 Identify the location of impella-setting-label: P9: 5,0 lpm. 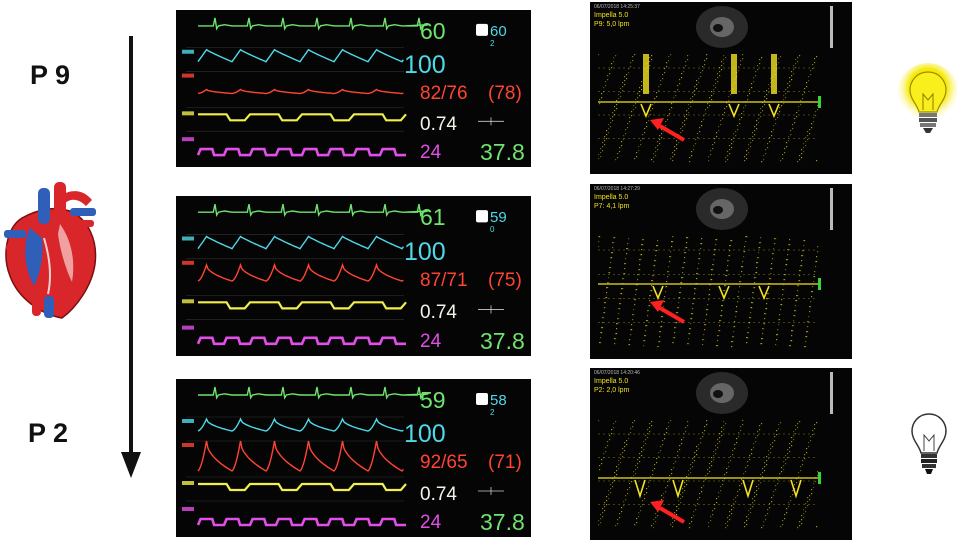
(612, 24).